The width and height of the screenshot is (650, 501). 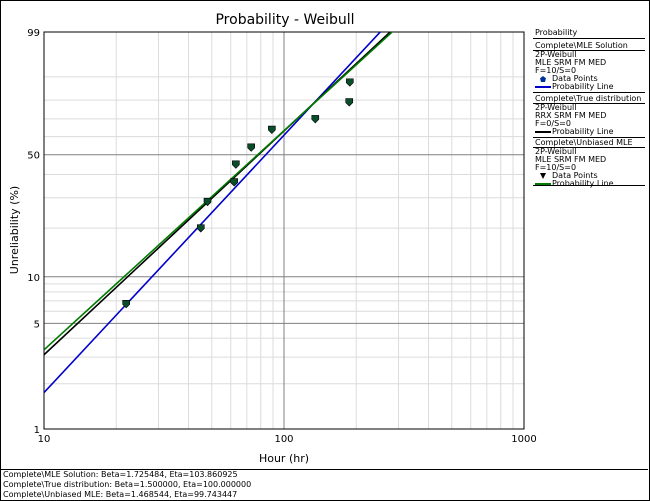 What do you see at coordinates (44, 439) in the screenshot?
I see `x-tick-label: 10` at bounding box center [44, 439].